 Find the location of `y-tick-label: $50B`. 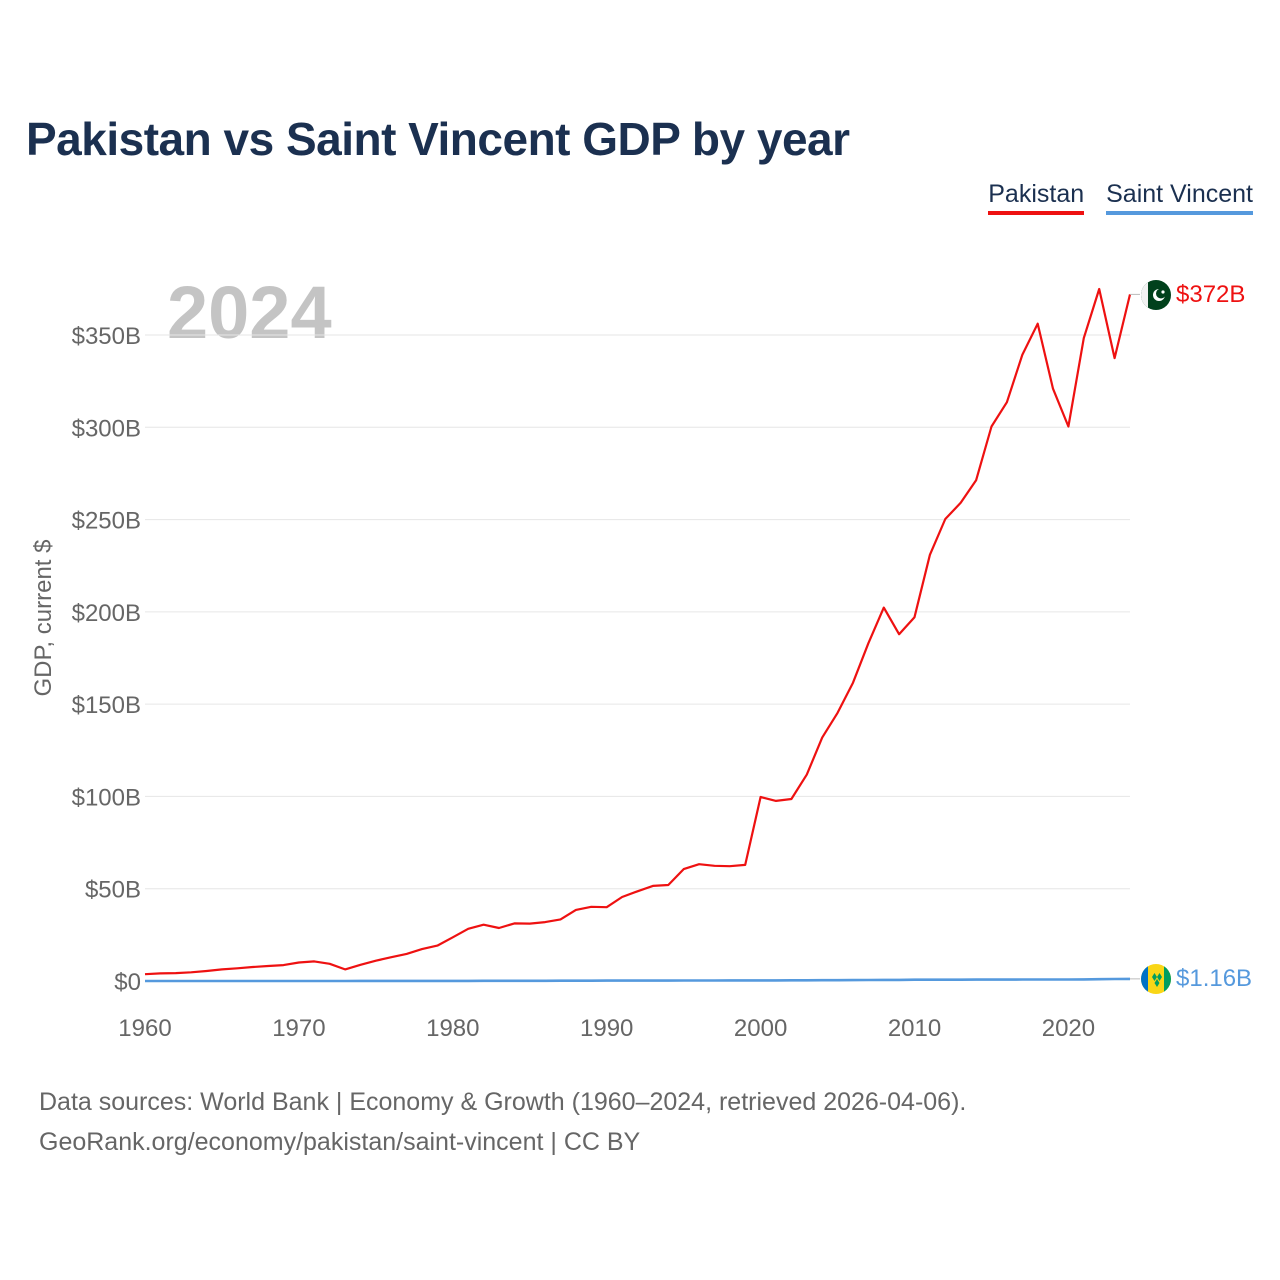

y-tick-label: $50B is located at coordinates (113, 890).